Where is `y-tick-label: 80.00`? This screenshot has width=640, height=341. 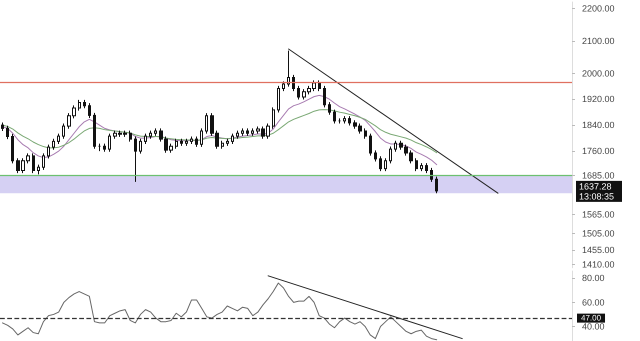
y-tick-label: 80.00 is located at coordinates (593, 278).